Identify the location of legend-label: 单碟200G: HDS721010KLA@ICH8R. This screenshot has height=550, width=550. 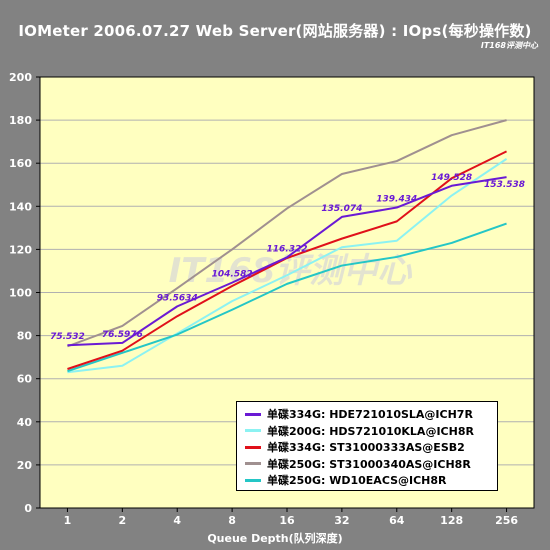
(370, 431).